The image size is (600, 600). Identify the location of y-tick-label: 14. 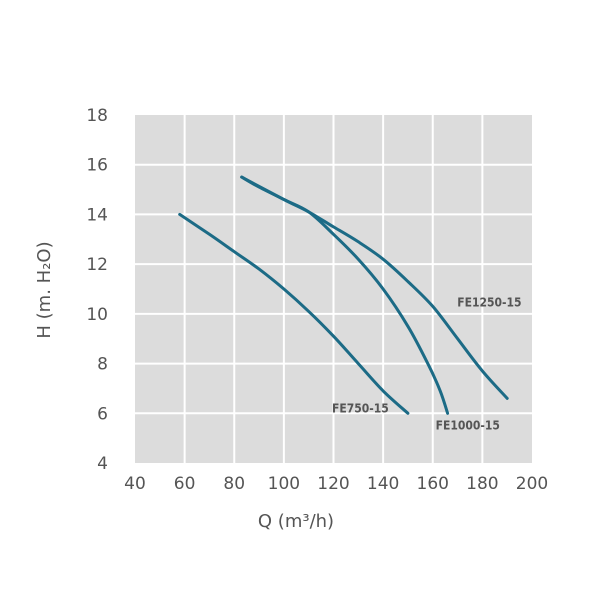
(97, 215).